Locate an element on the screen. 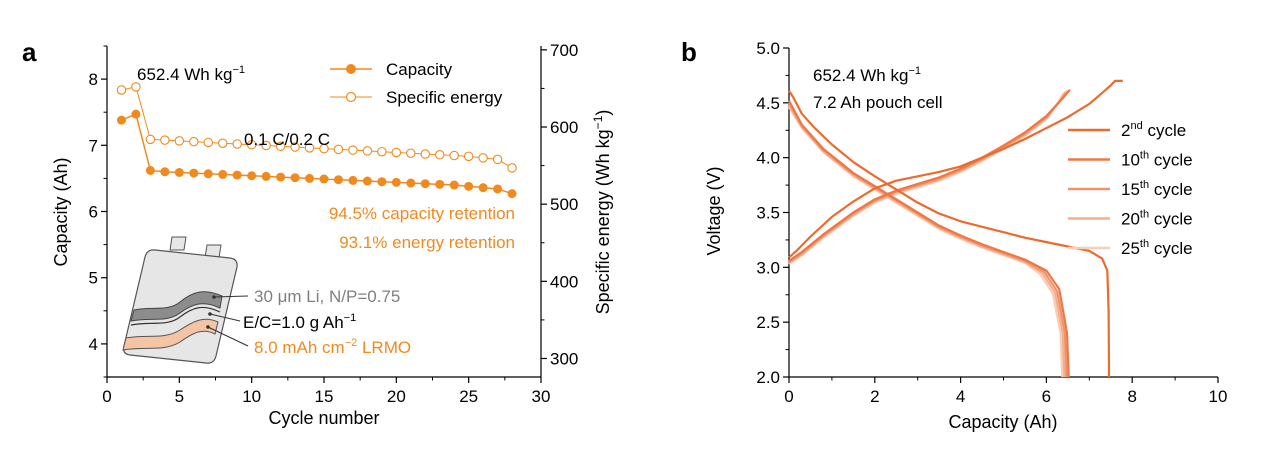  legend-label-cycle-20: 20th cycle is located at coordinates (1157, 219).